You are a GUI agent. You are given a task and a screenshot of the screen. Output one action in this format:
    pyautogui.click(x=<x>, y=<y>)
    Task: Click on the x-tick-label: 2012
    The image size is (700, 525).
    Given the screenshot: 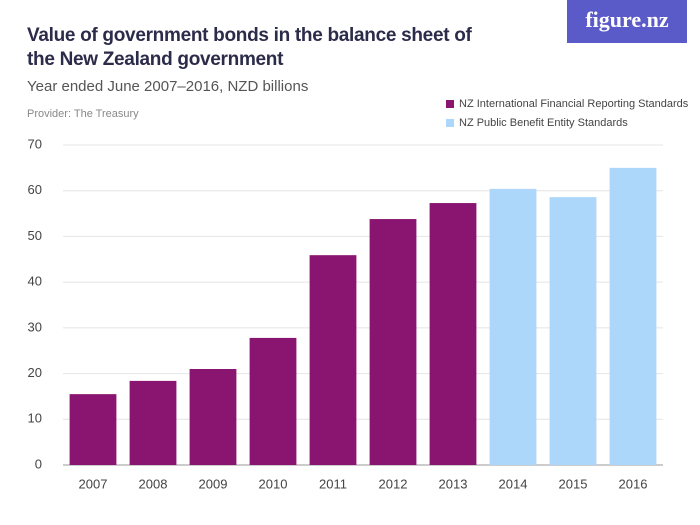 What is the action you would take?
    pyautogui.click(x=393, y=483)
    